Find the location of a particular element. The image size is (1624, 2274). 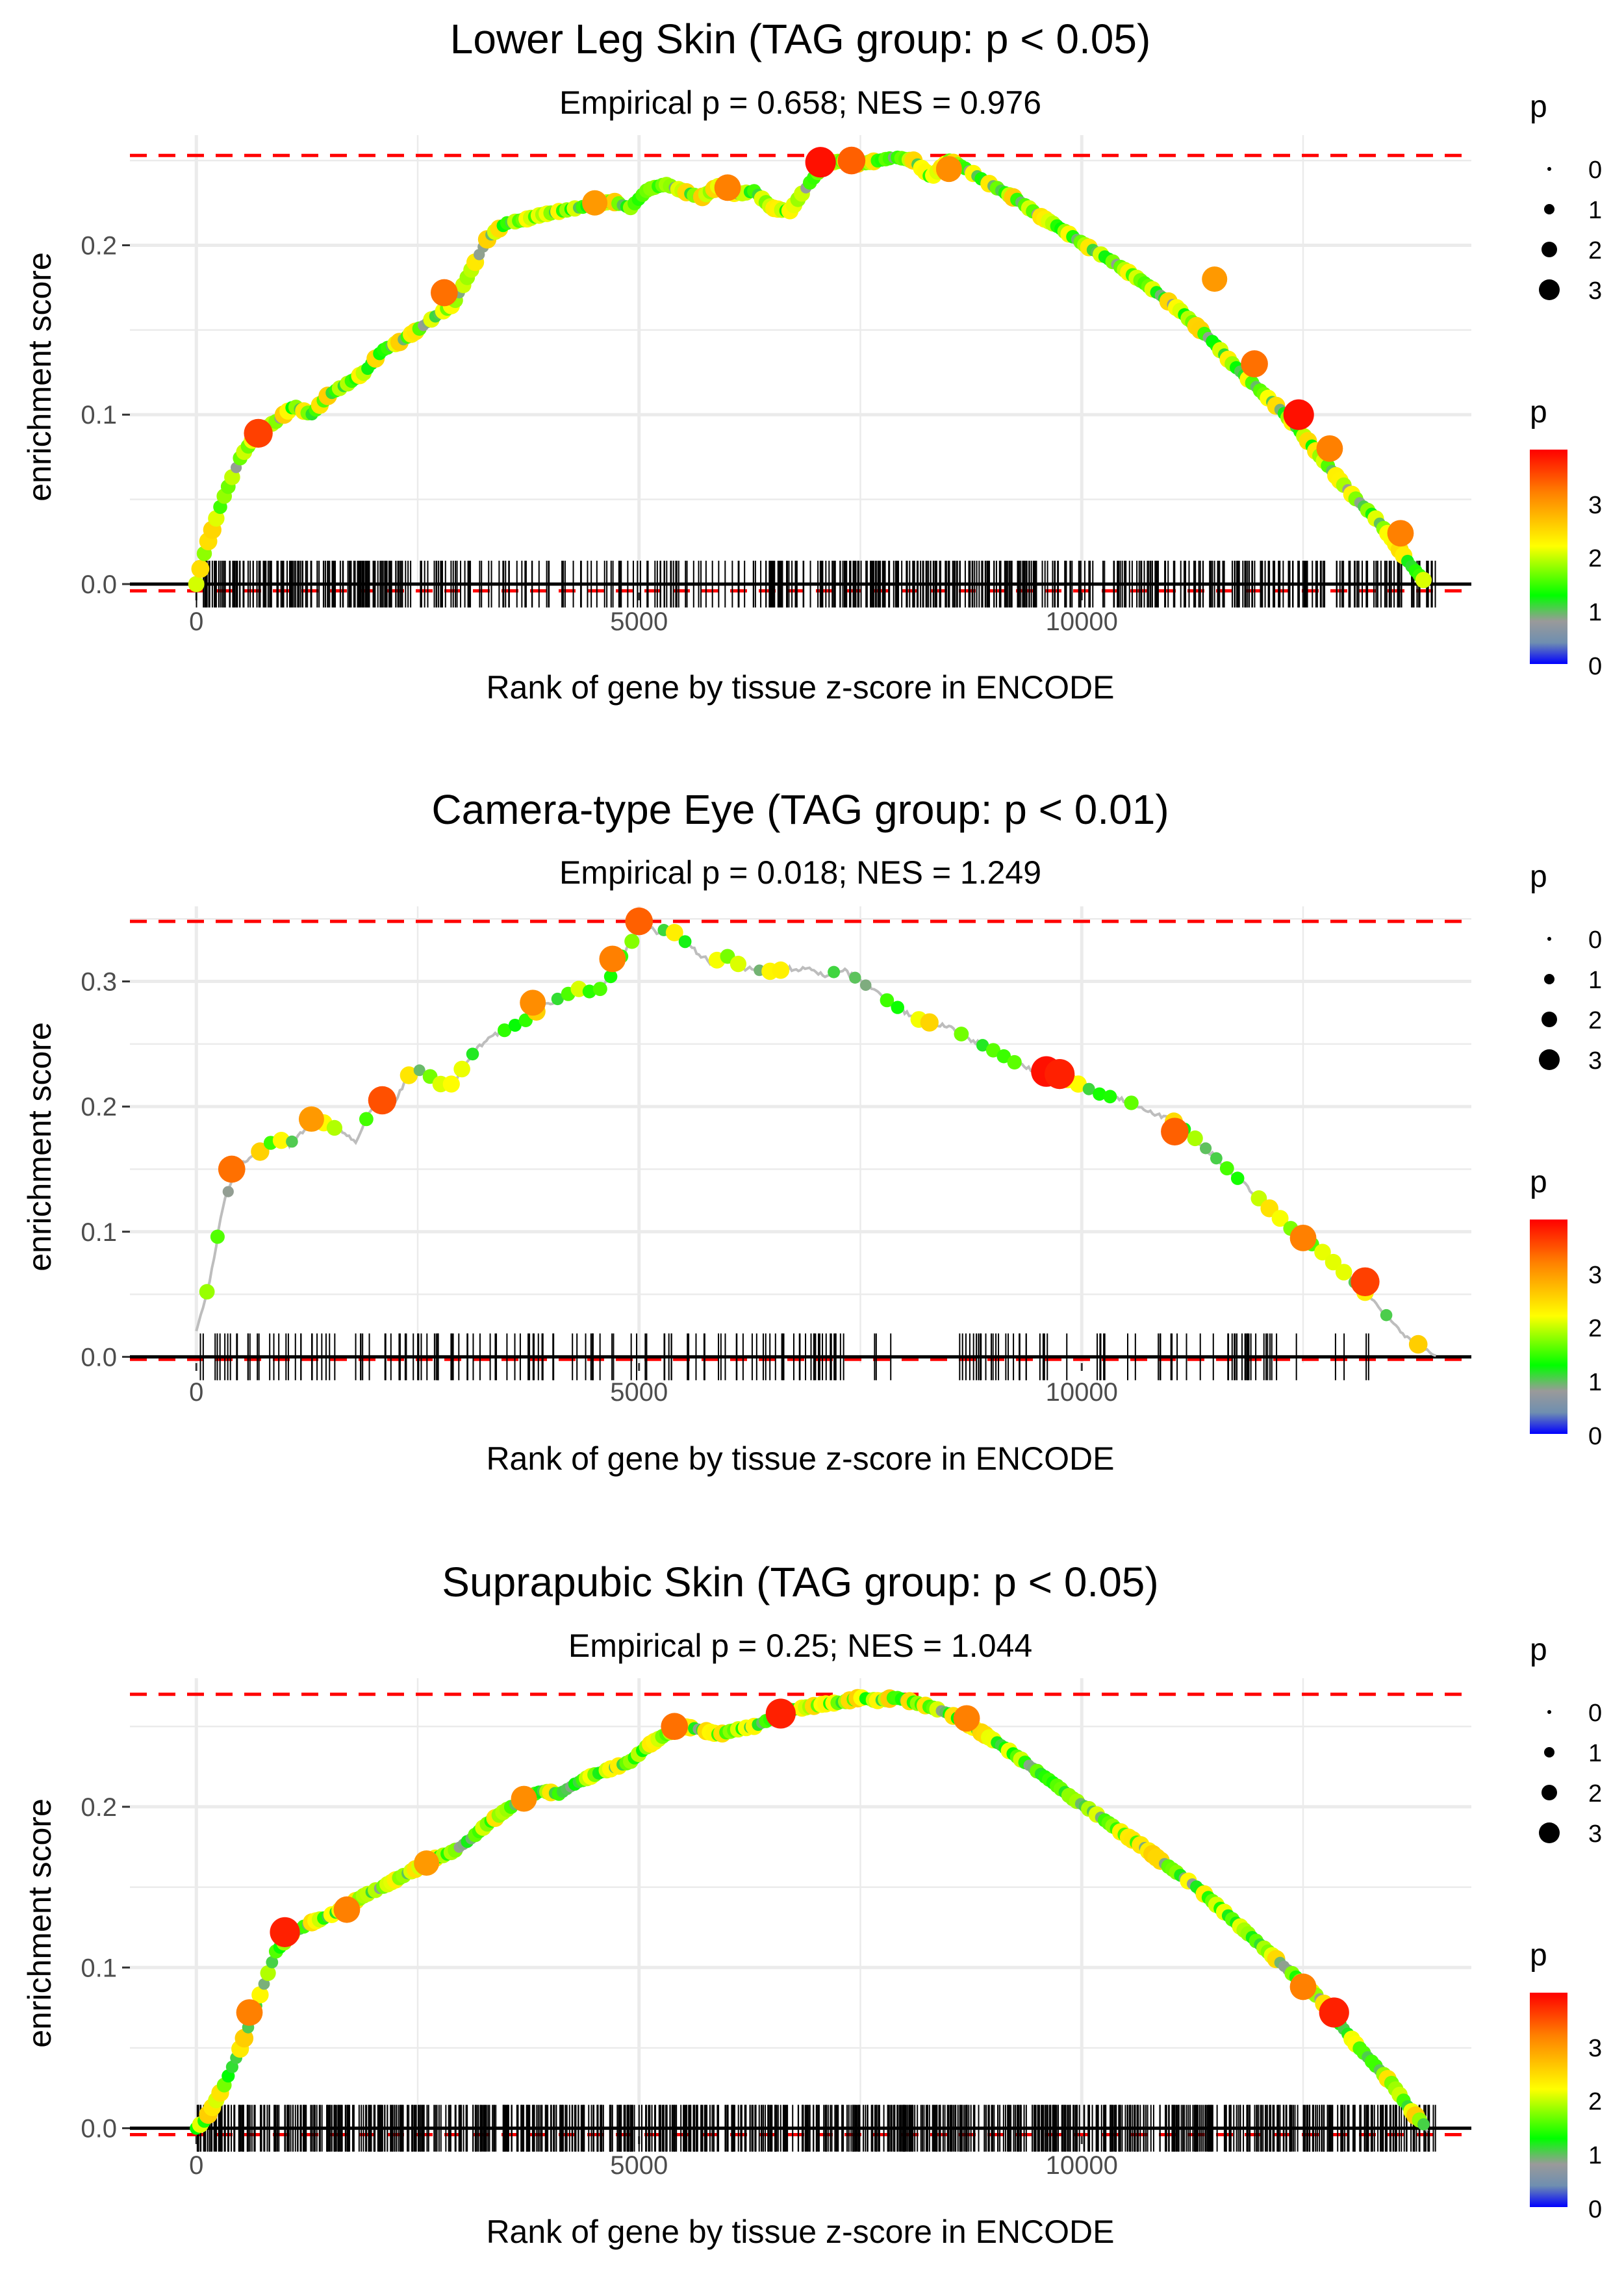

size-legend-label: 2 is located at coordinates (1595, 1794).